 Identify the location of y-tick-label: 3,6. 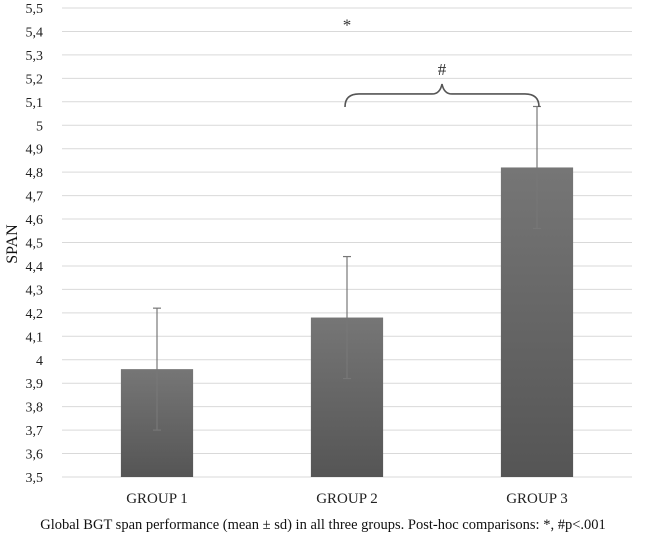
(35, 455).